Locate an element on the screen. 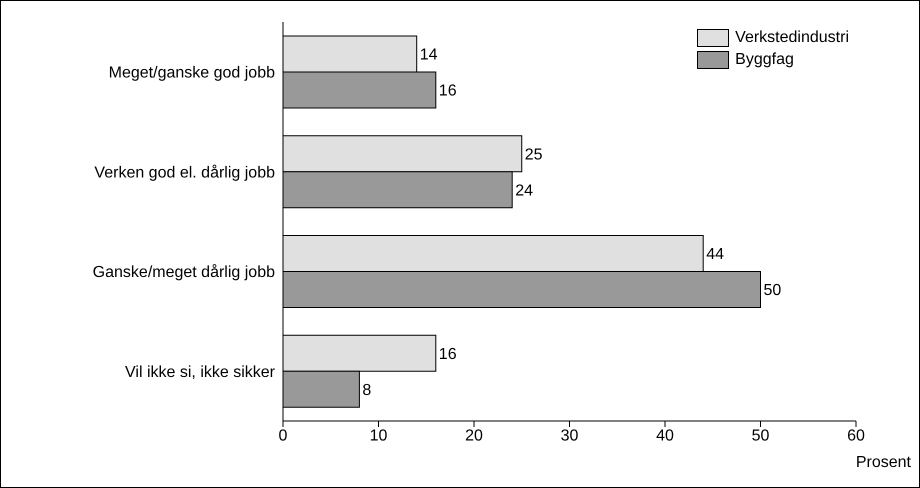  data-label: 50 is located at coordinates (773, 291).